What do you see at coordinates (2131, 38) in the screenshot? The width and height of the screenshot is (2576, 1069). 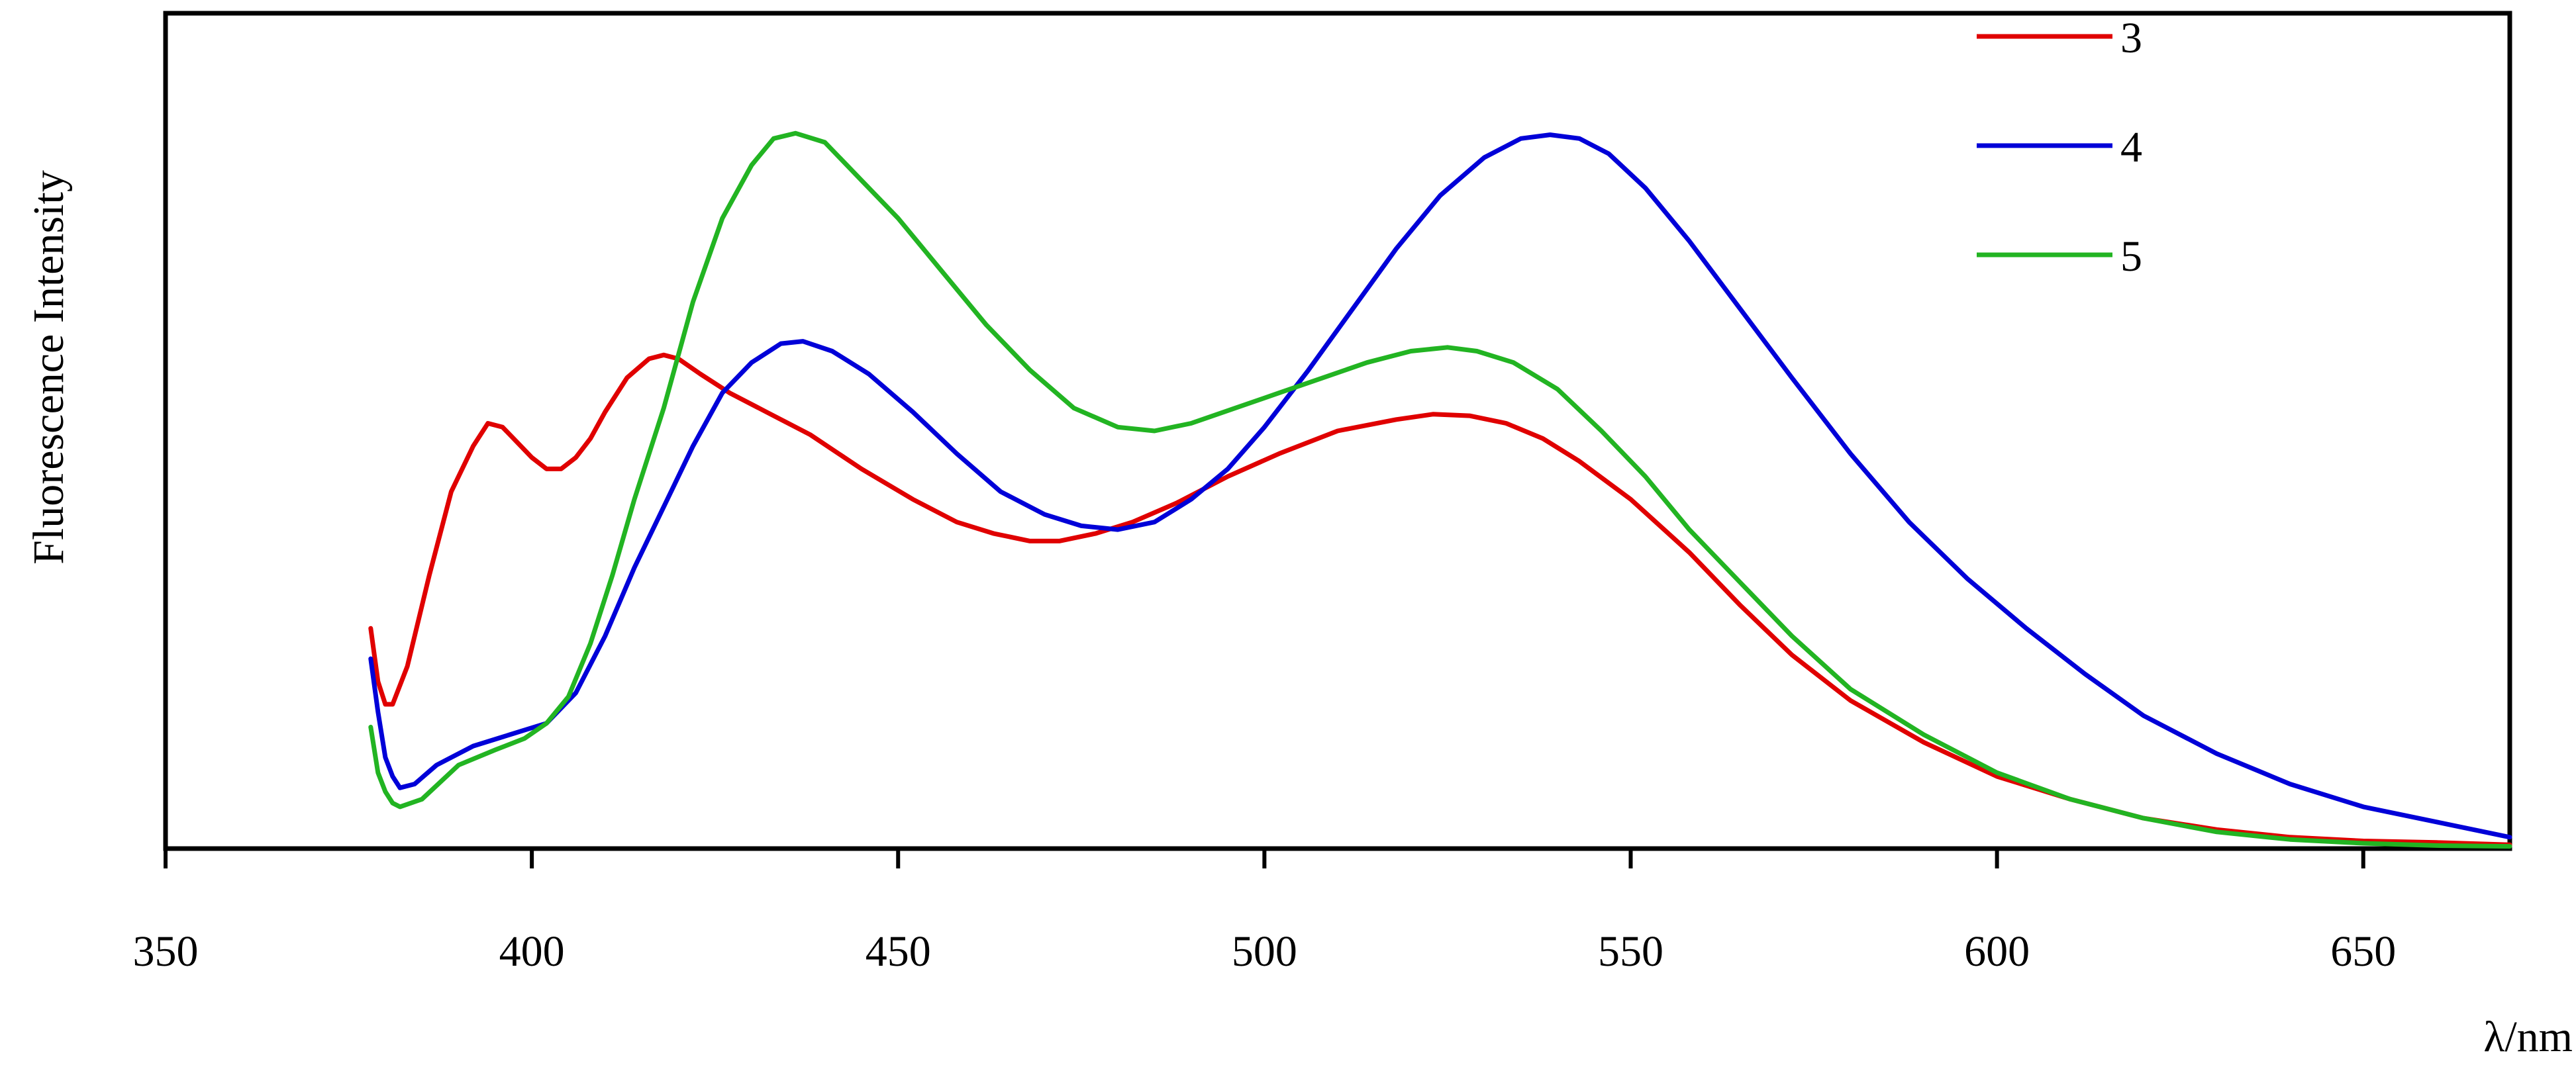 I see `legend-label-3: 3` at bounding box center [2131, 38].